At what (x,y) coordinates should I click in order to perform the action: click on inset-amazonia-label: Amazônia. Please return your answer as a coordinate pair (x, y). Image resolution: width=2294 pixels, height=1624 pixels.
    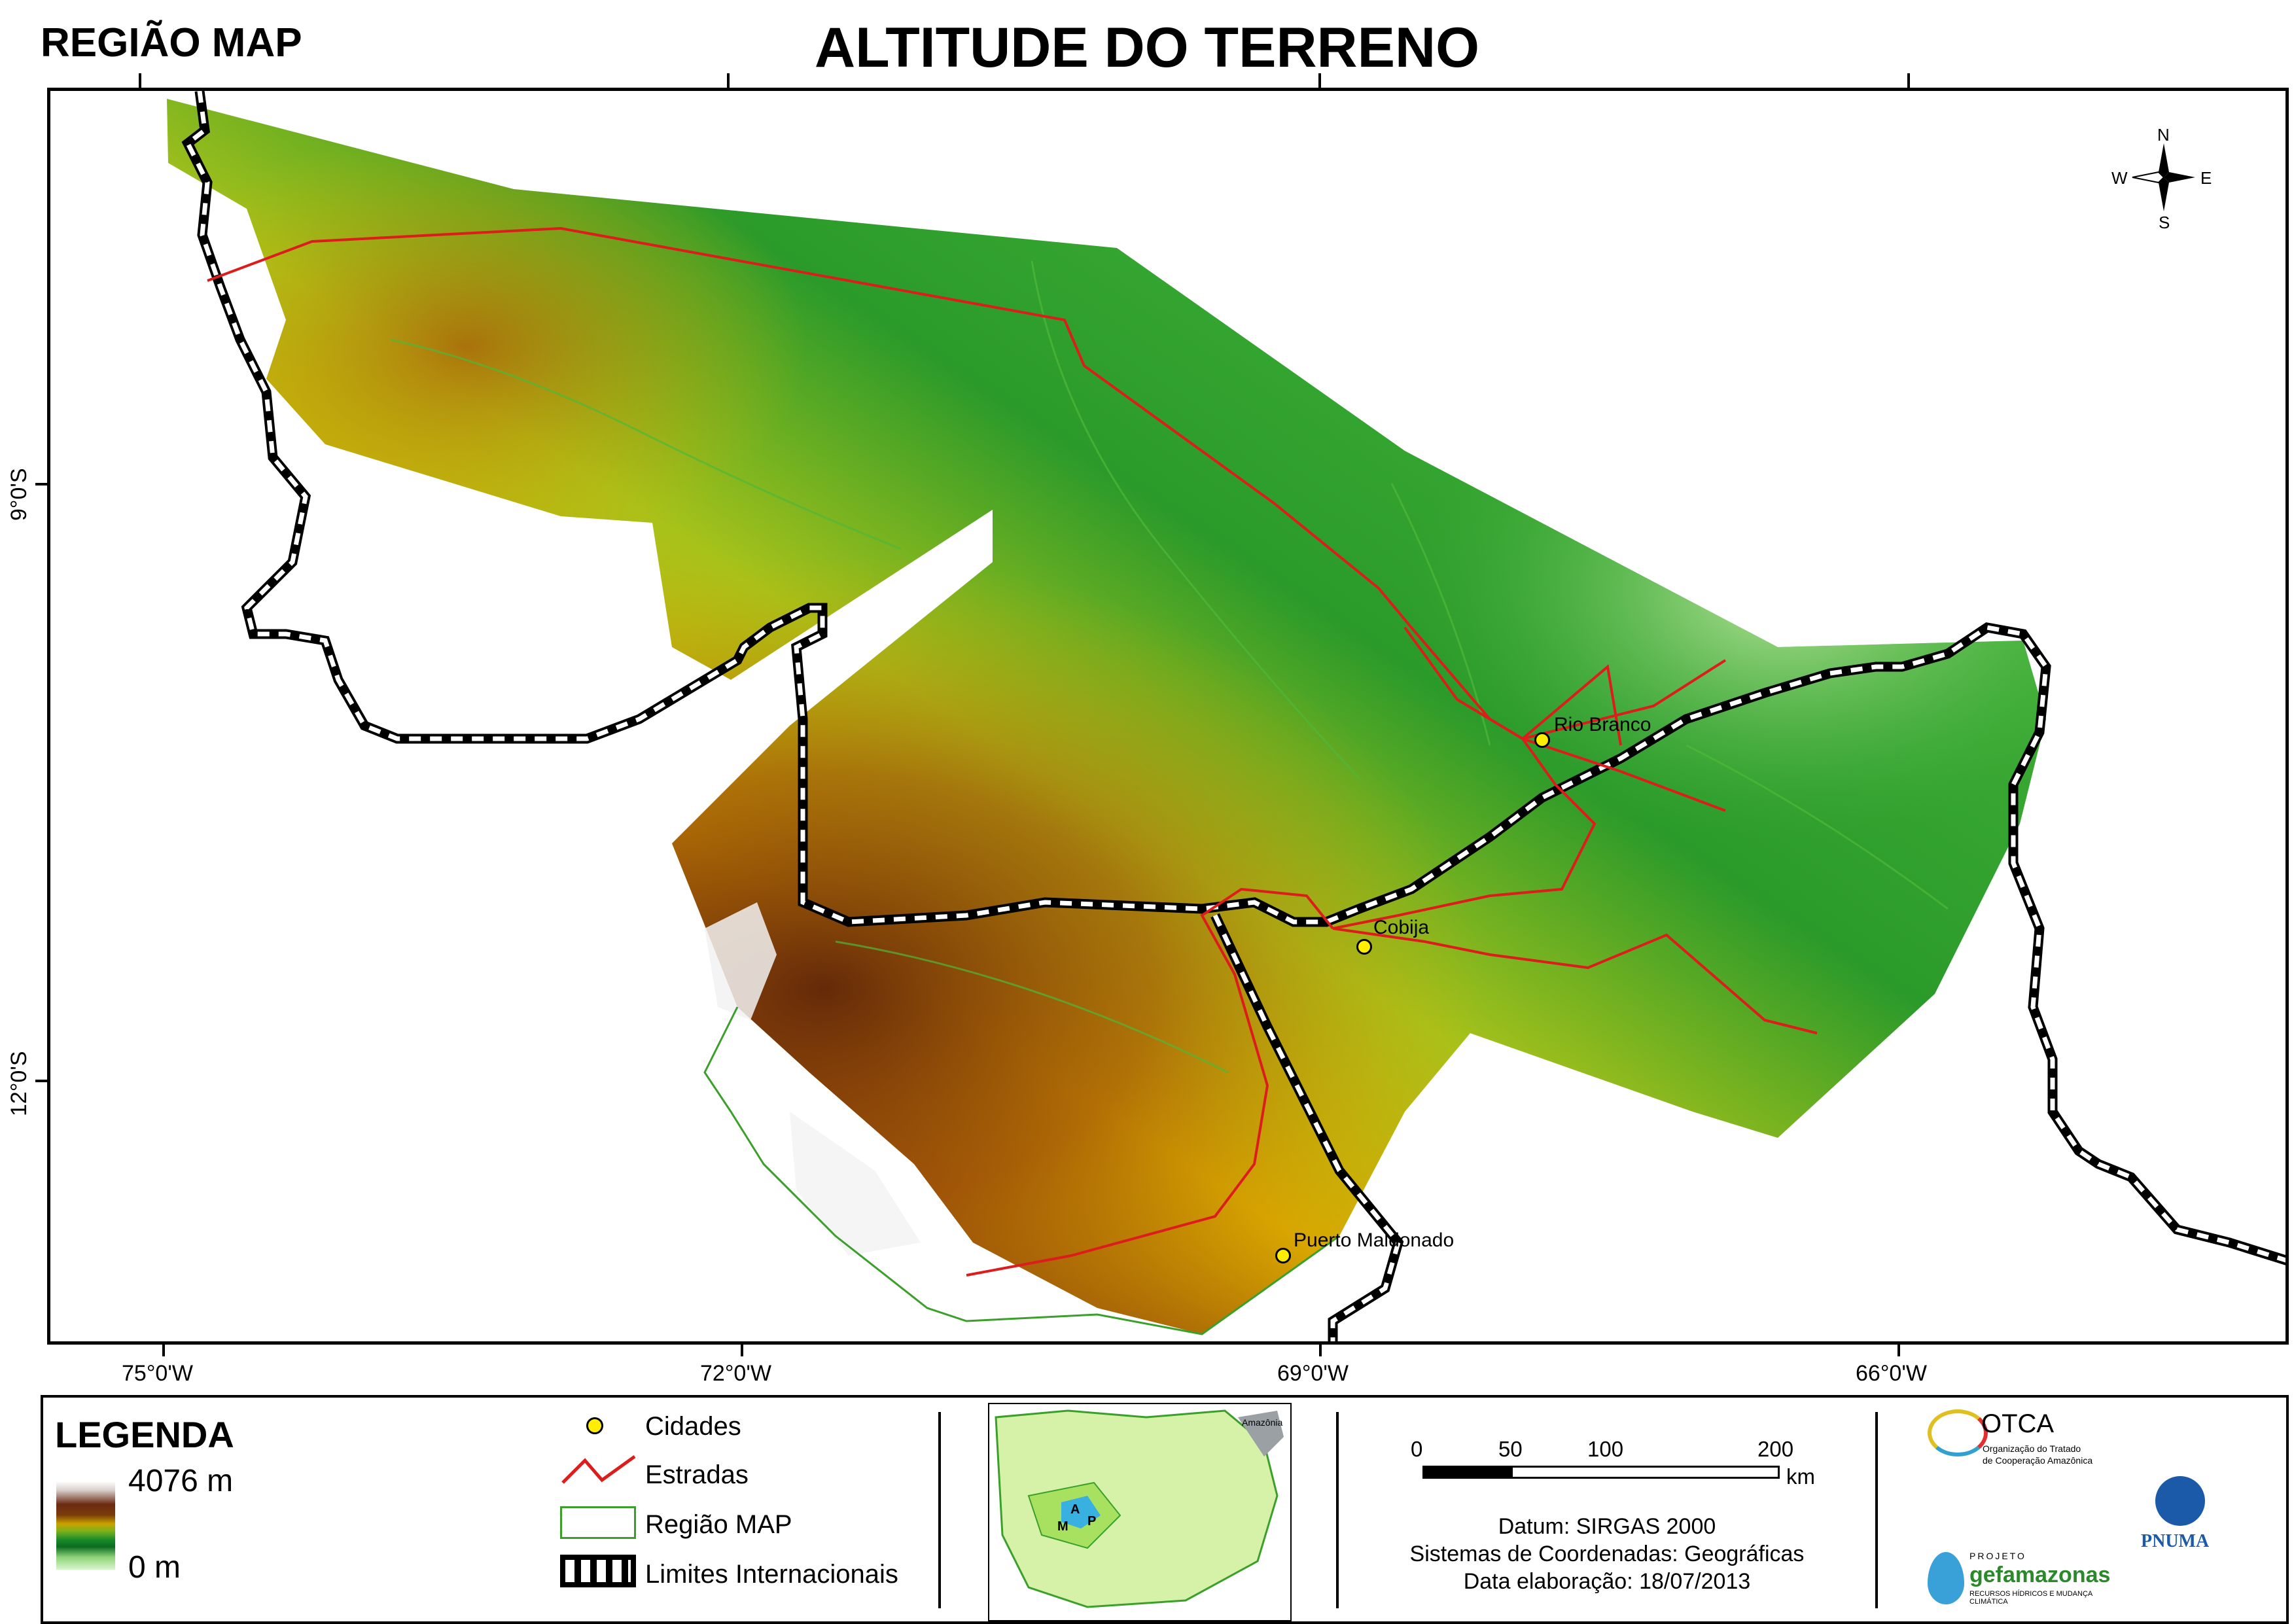
    Looking at the image, I should click on (1262, 1422).